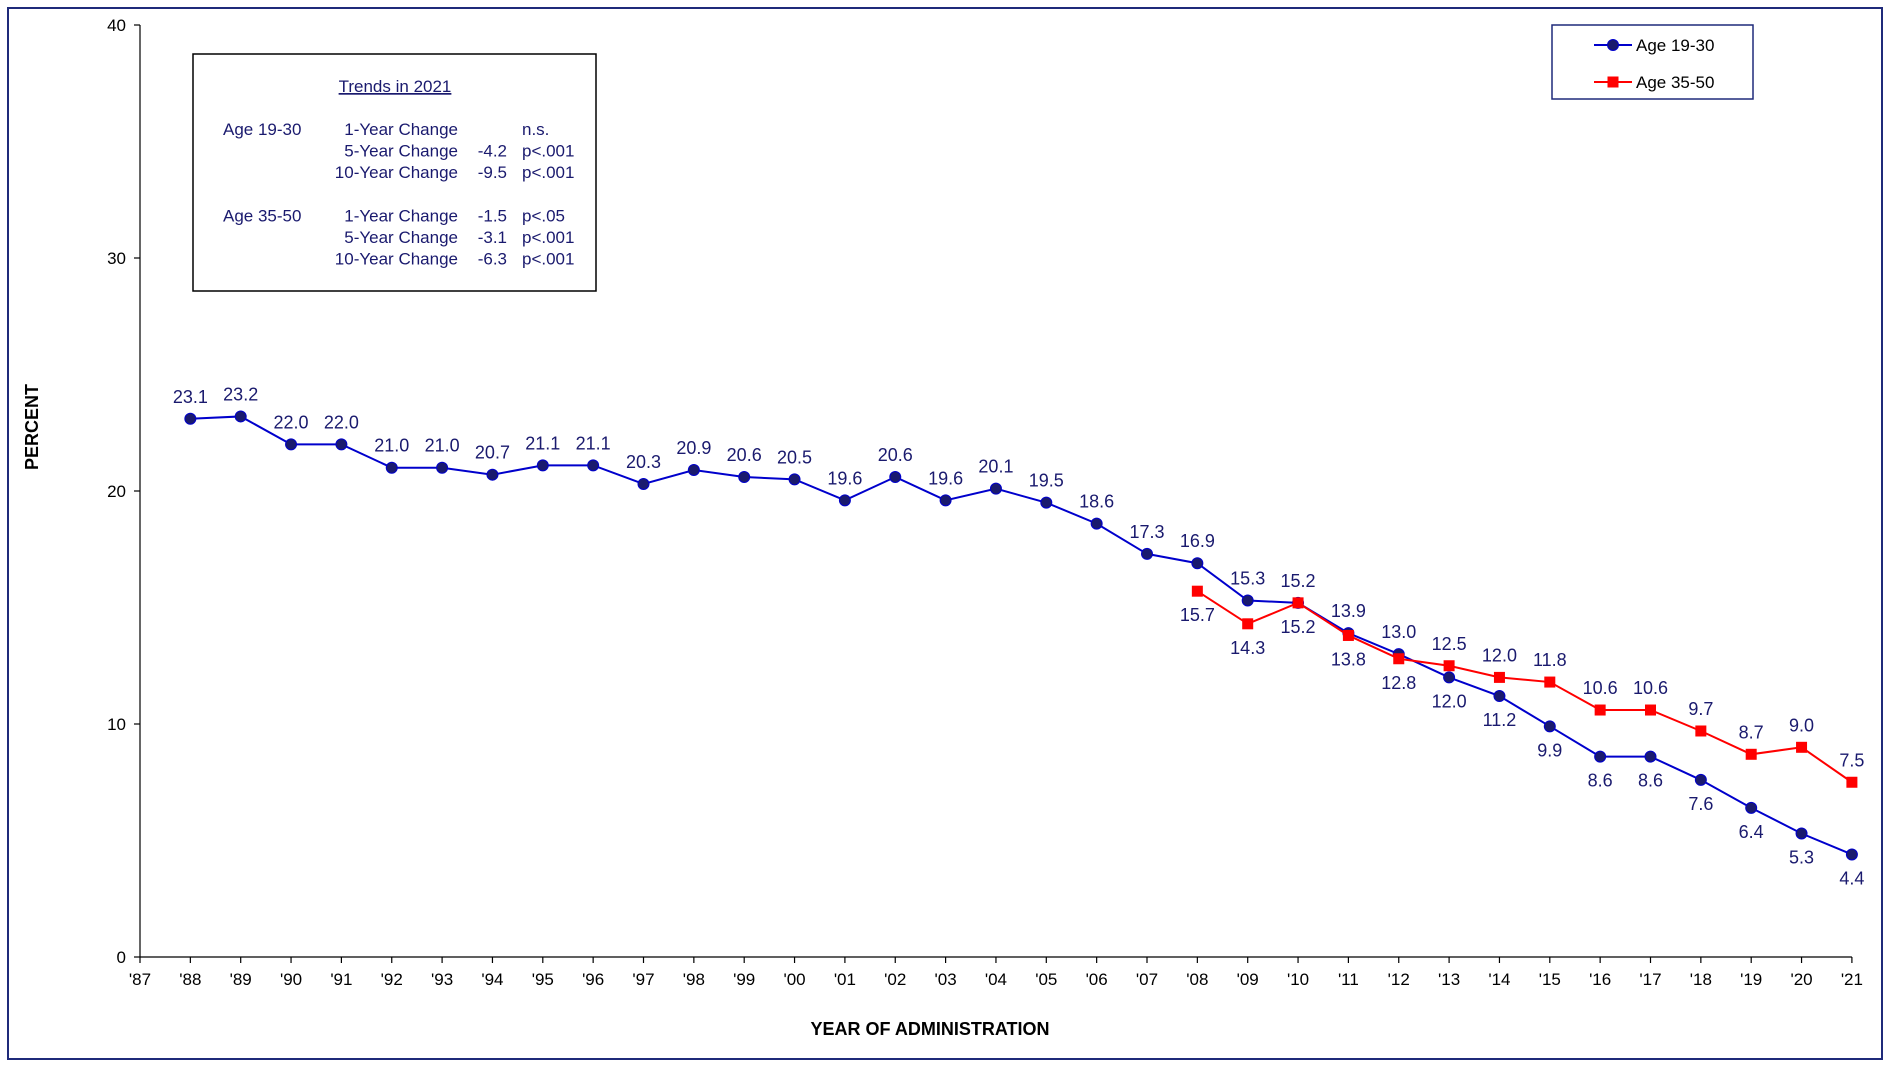 Image resolution: width=1892 pixels, height=1065 pixels. Describe the element at coordinates (794, 457) in the screenshot. I see `series-age-19-30-data-label: 20.5` at that location.